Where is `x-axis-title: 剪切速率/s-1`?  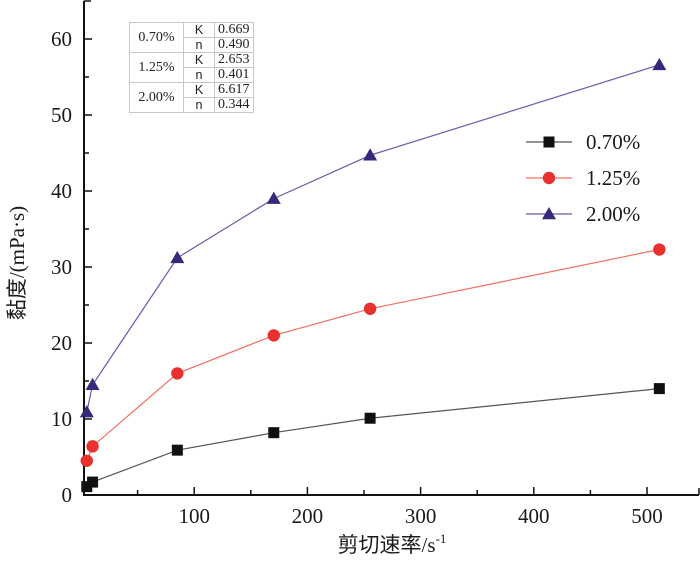 x-axis-title: 剪切速率/s-1 is located at coordinates (392, 544).